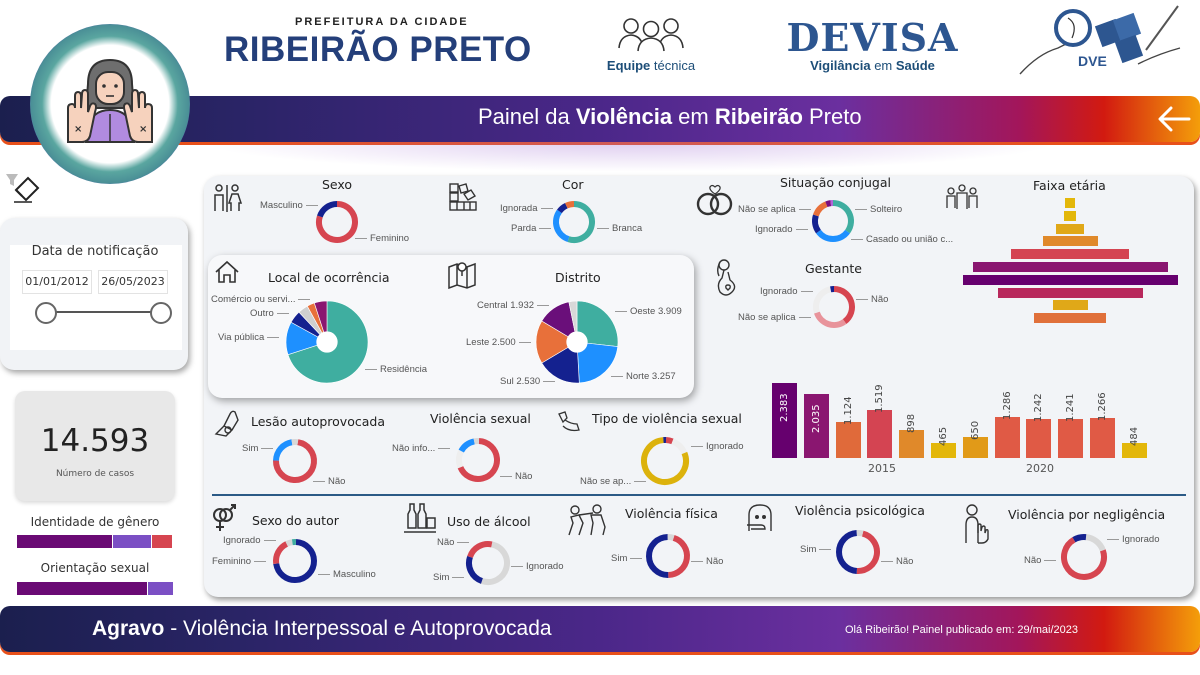 This screenshot has height=675, width=1200. Describe the element at coordinates (880, 398) in the screenshot. I see `bar-value-label: 1.519` at that location.